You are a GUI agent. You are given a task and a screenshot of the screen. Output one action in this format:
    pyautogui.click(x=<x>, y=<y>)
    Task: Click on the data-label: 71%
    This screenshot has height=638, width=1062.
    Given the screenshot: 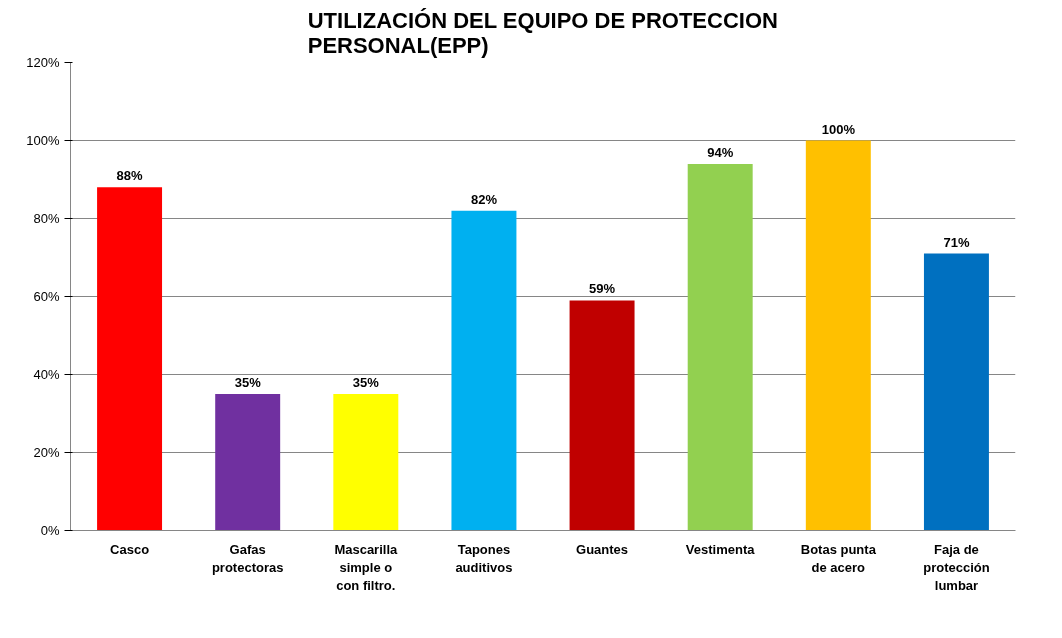 What is the action you would take?
    pyautogui.click(x=956, y=242)
    